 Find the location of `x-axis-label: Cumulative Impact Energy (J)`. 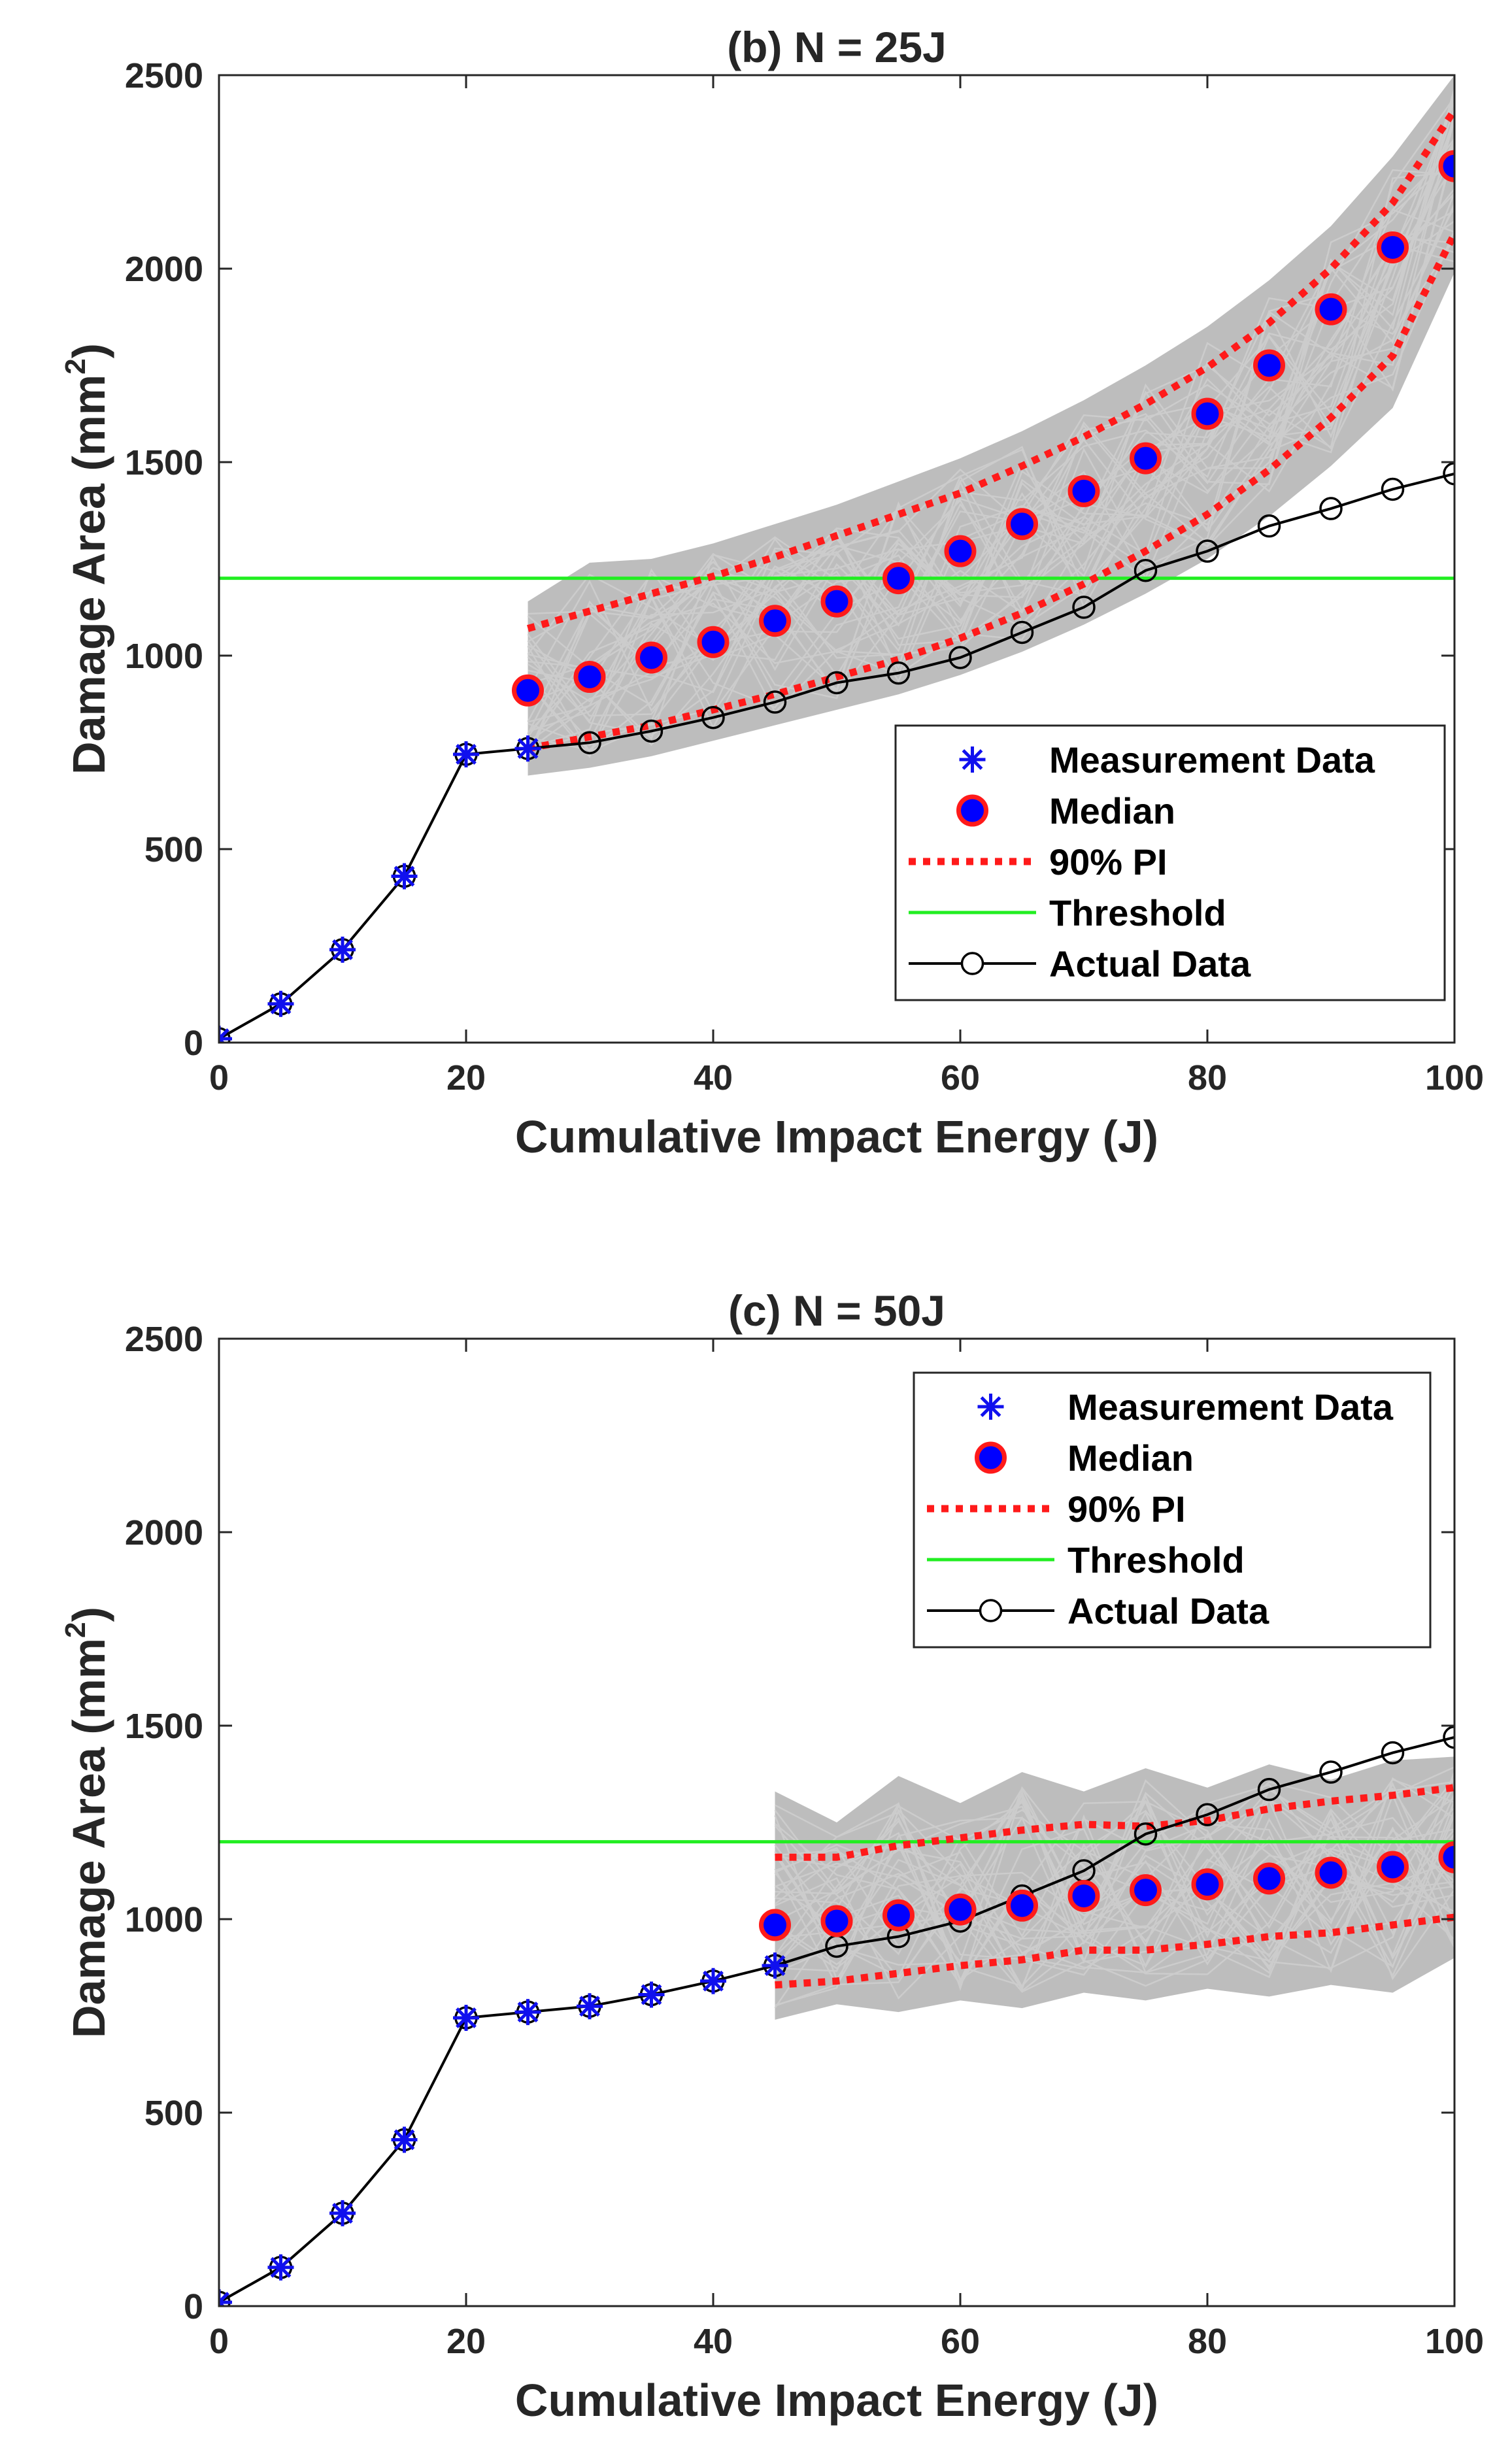

x-axis-label: Cumulative Impact Energy (J) is located at coordinates (836, 2400).